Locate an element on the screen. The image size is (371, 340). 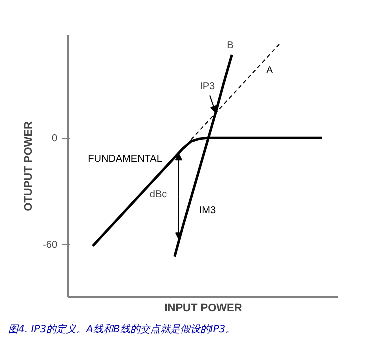
annotation: IP3 is located at coordinates (208, 86).